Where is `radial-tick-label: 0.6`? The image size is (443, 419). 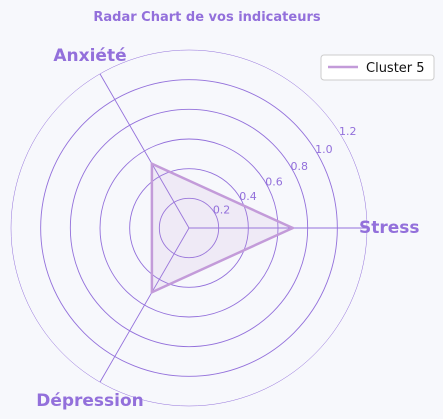
radial-tick-label: 0.6 is located at coordinates (274, 181).